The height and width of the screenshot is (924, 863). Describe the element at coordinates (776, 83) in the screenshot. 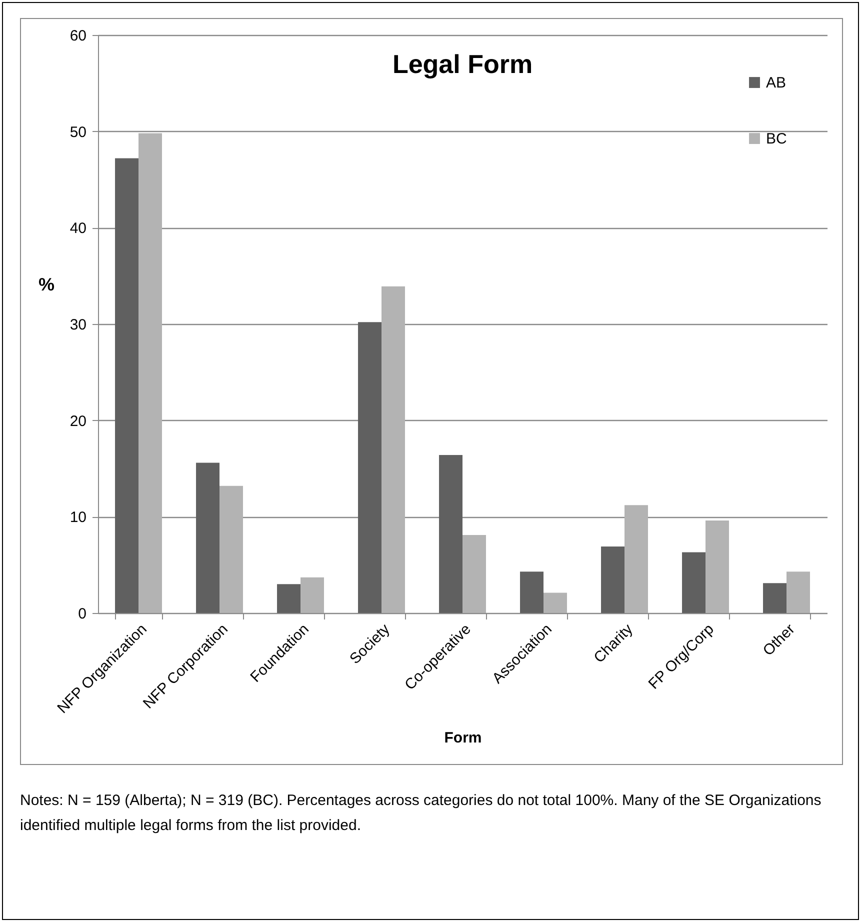

I see `legend-label: AB` at that location.